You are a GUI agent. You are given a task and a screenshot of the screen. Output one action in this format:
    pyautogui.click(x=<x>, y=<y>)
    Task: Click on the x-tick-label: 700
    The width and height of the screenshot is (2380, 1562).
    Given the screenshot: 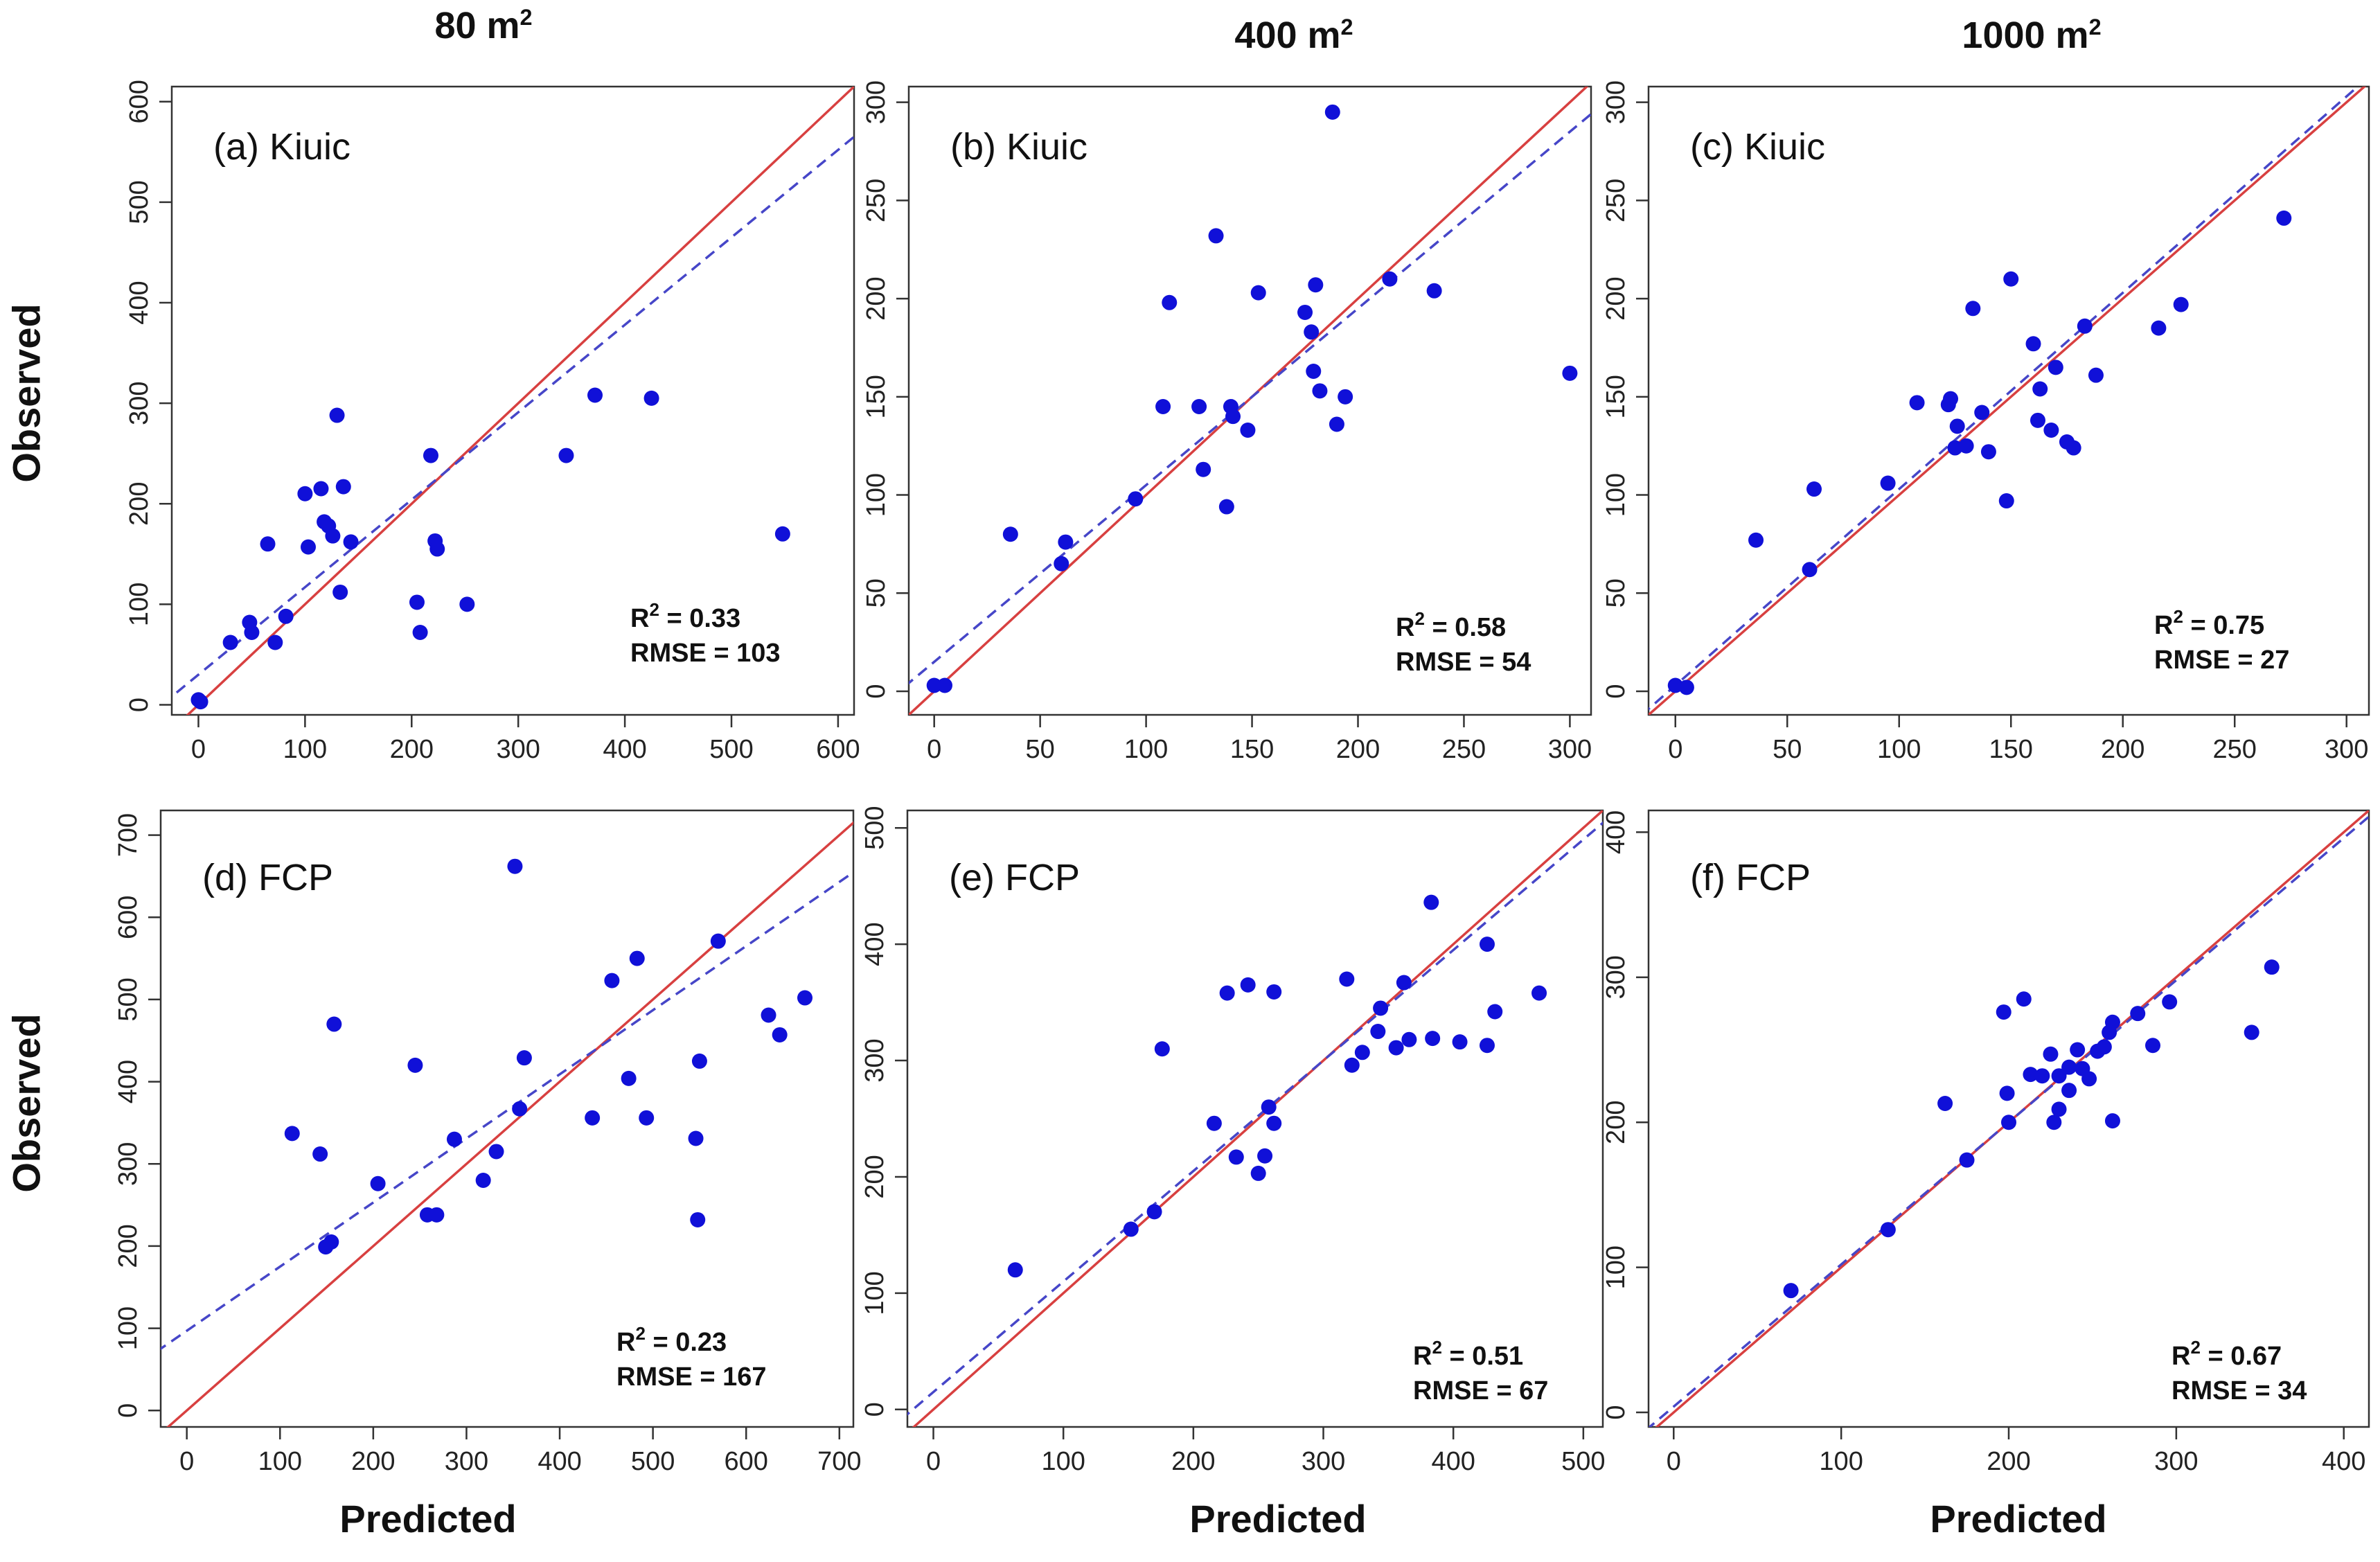 What is the action you would take?
    pyautogui.click(x=839, y=1461)
    